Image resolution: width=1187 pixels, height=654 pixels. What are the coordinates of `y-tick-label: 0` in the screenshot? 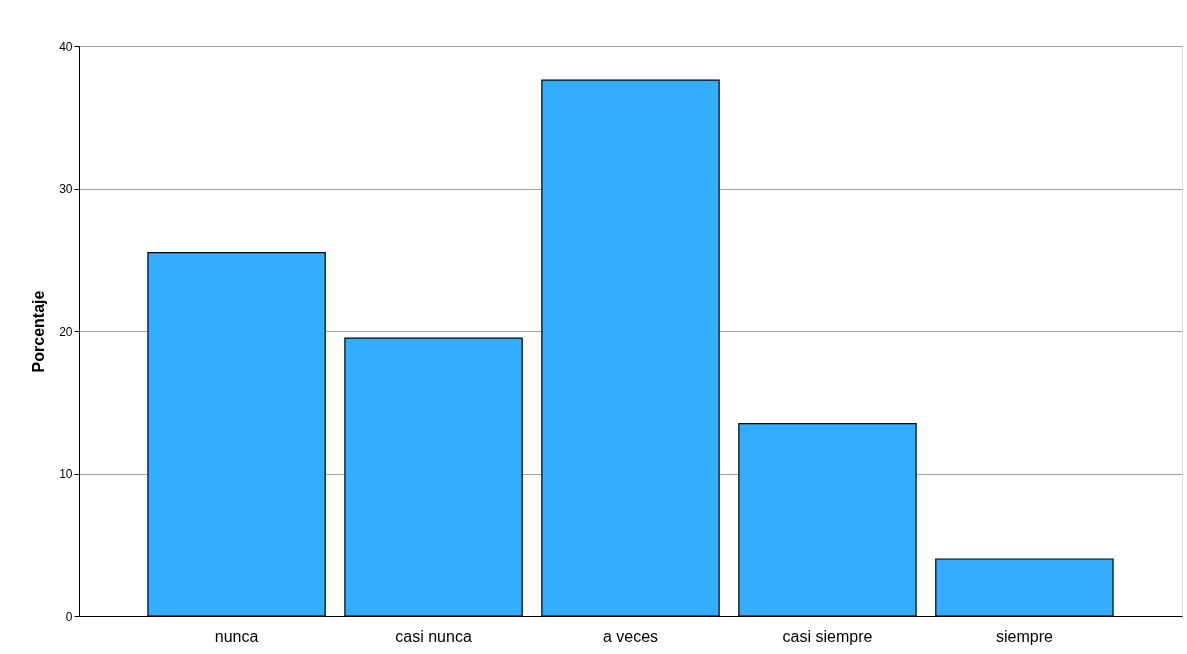 It's located at (69, 616).